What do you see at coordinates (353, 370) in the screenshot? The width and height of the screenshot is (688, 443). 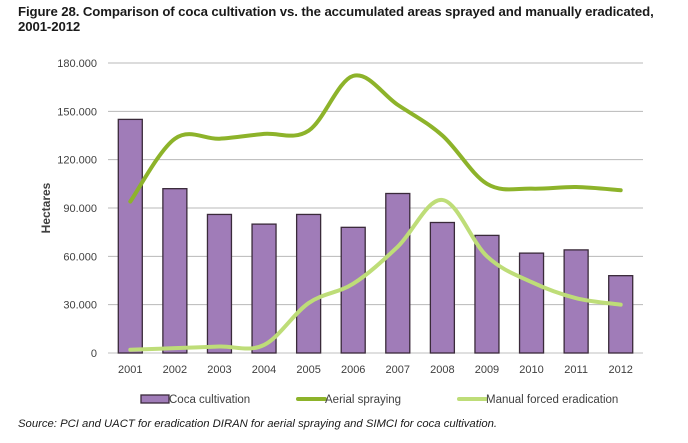 I see `x-tick-label: 2006` at bounding box center [353, 370].